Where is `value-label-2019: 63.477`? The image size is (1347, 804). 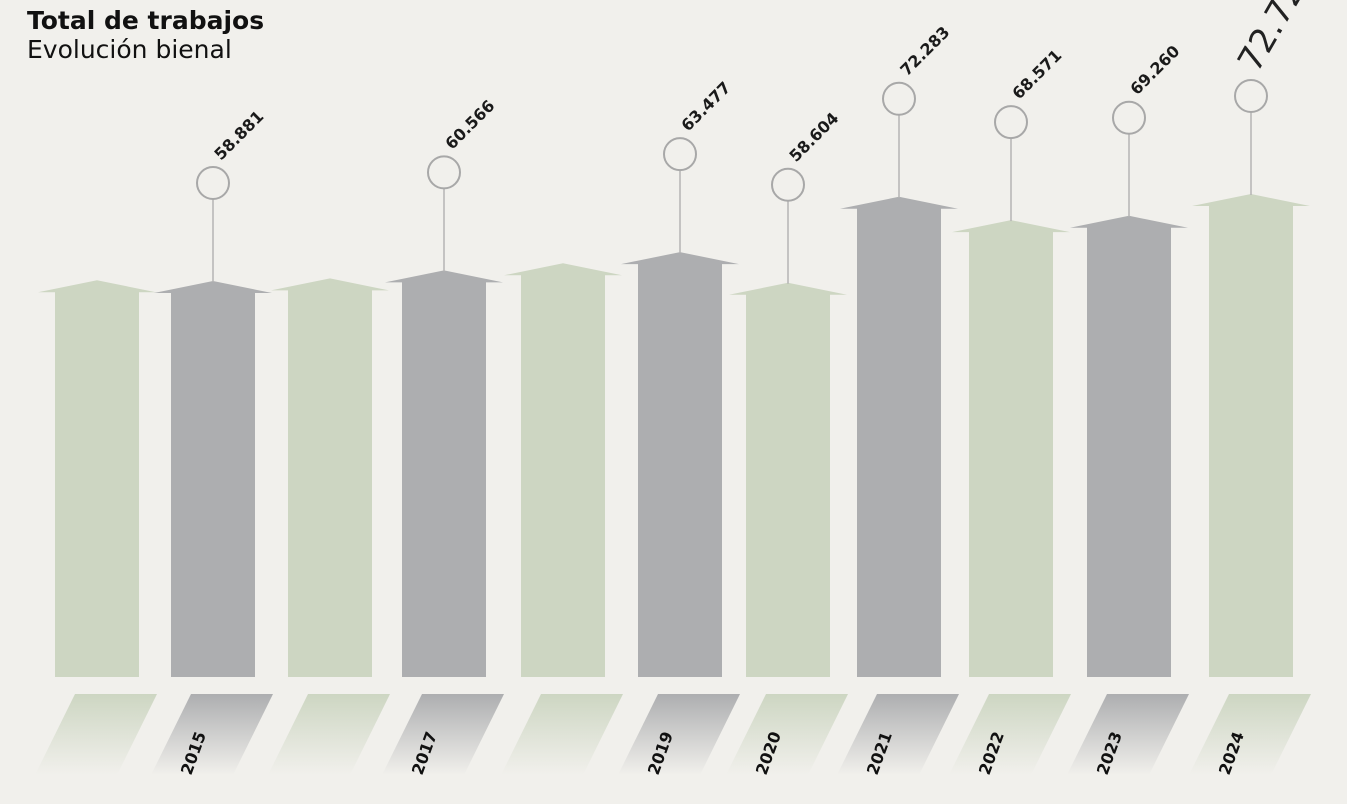 value-label-2019: 63.477 is located at coordinates (705, 106).